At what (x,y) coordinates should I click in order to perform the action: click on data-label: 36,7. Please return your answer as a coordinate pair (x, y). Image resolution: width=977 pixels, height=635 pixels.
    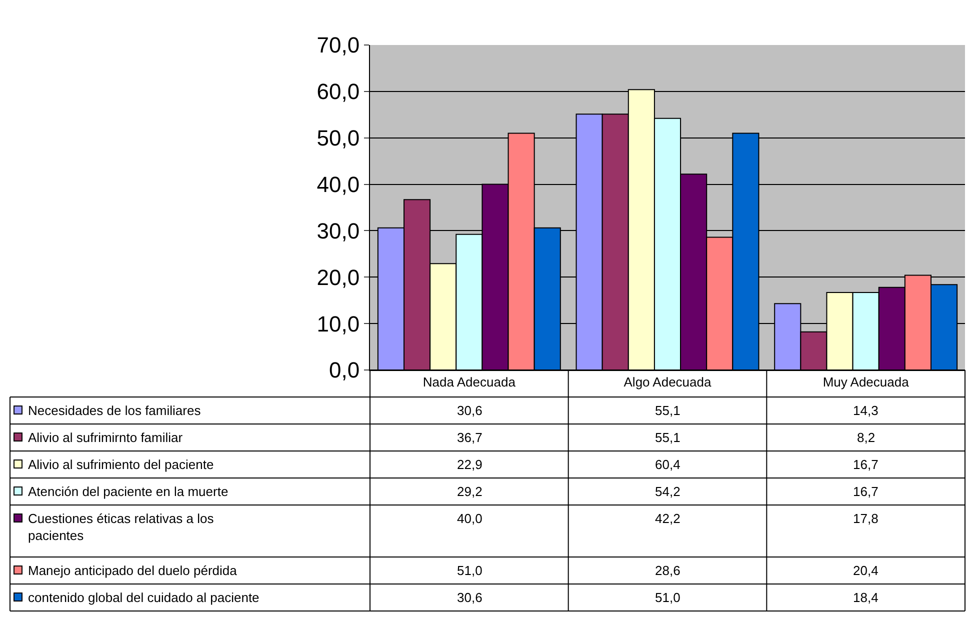
    Looking at the image, I should click on (469, 437).